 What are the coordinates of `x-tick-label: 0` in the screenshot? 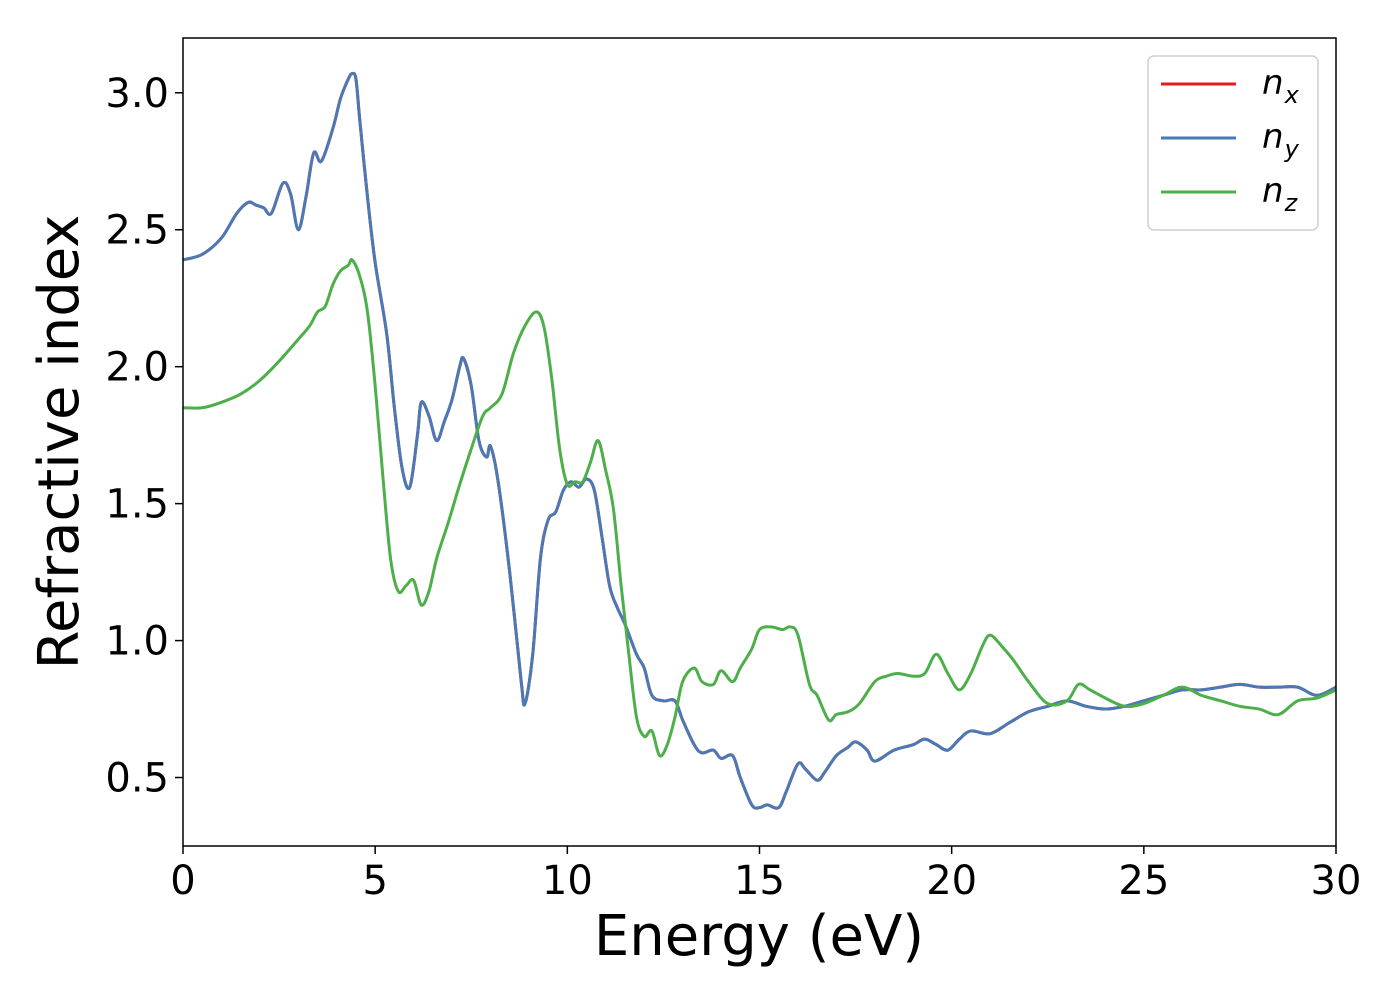 It's located at (182, 881).